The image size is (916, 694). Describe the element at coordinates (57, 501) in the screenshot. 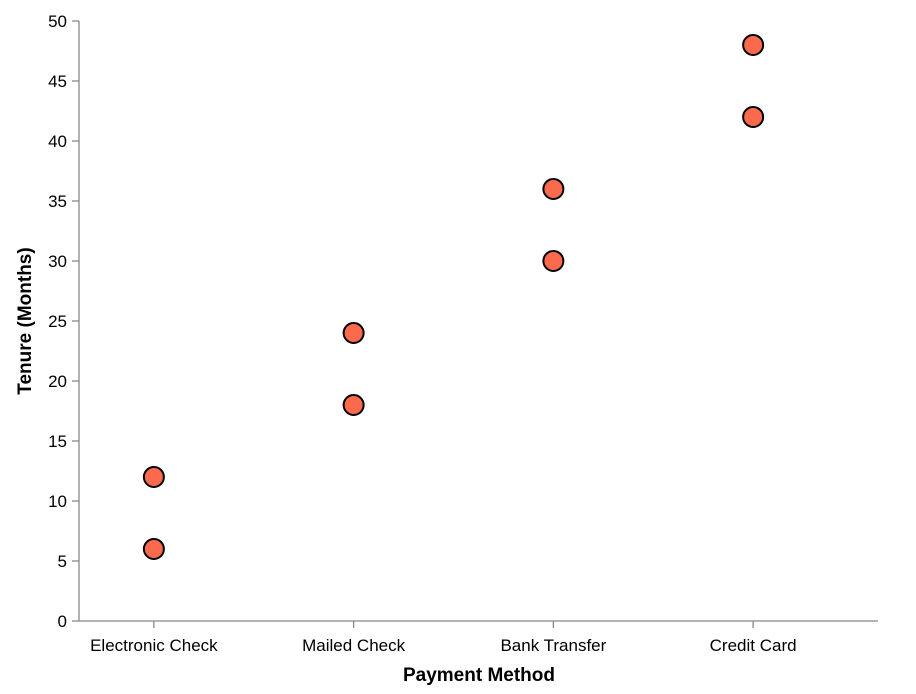

I see `y-tick-label: 10` at that location.